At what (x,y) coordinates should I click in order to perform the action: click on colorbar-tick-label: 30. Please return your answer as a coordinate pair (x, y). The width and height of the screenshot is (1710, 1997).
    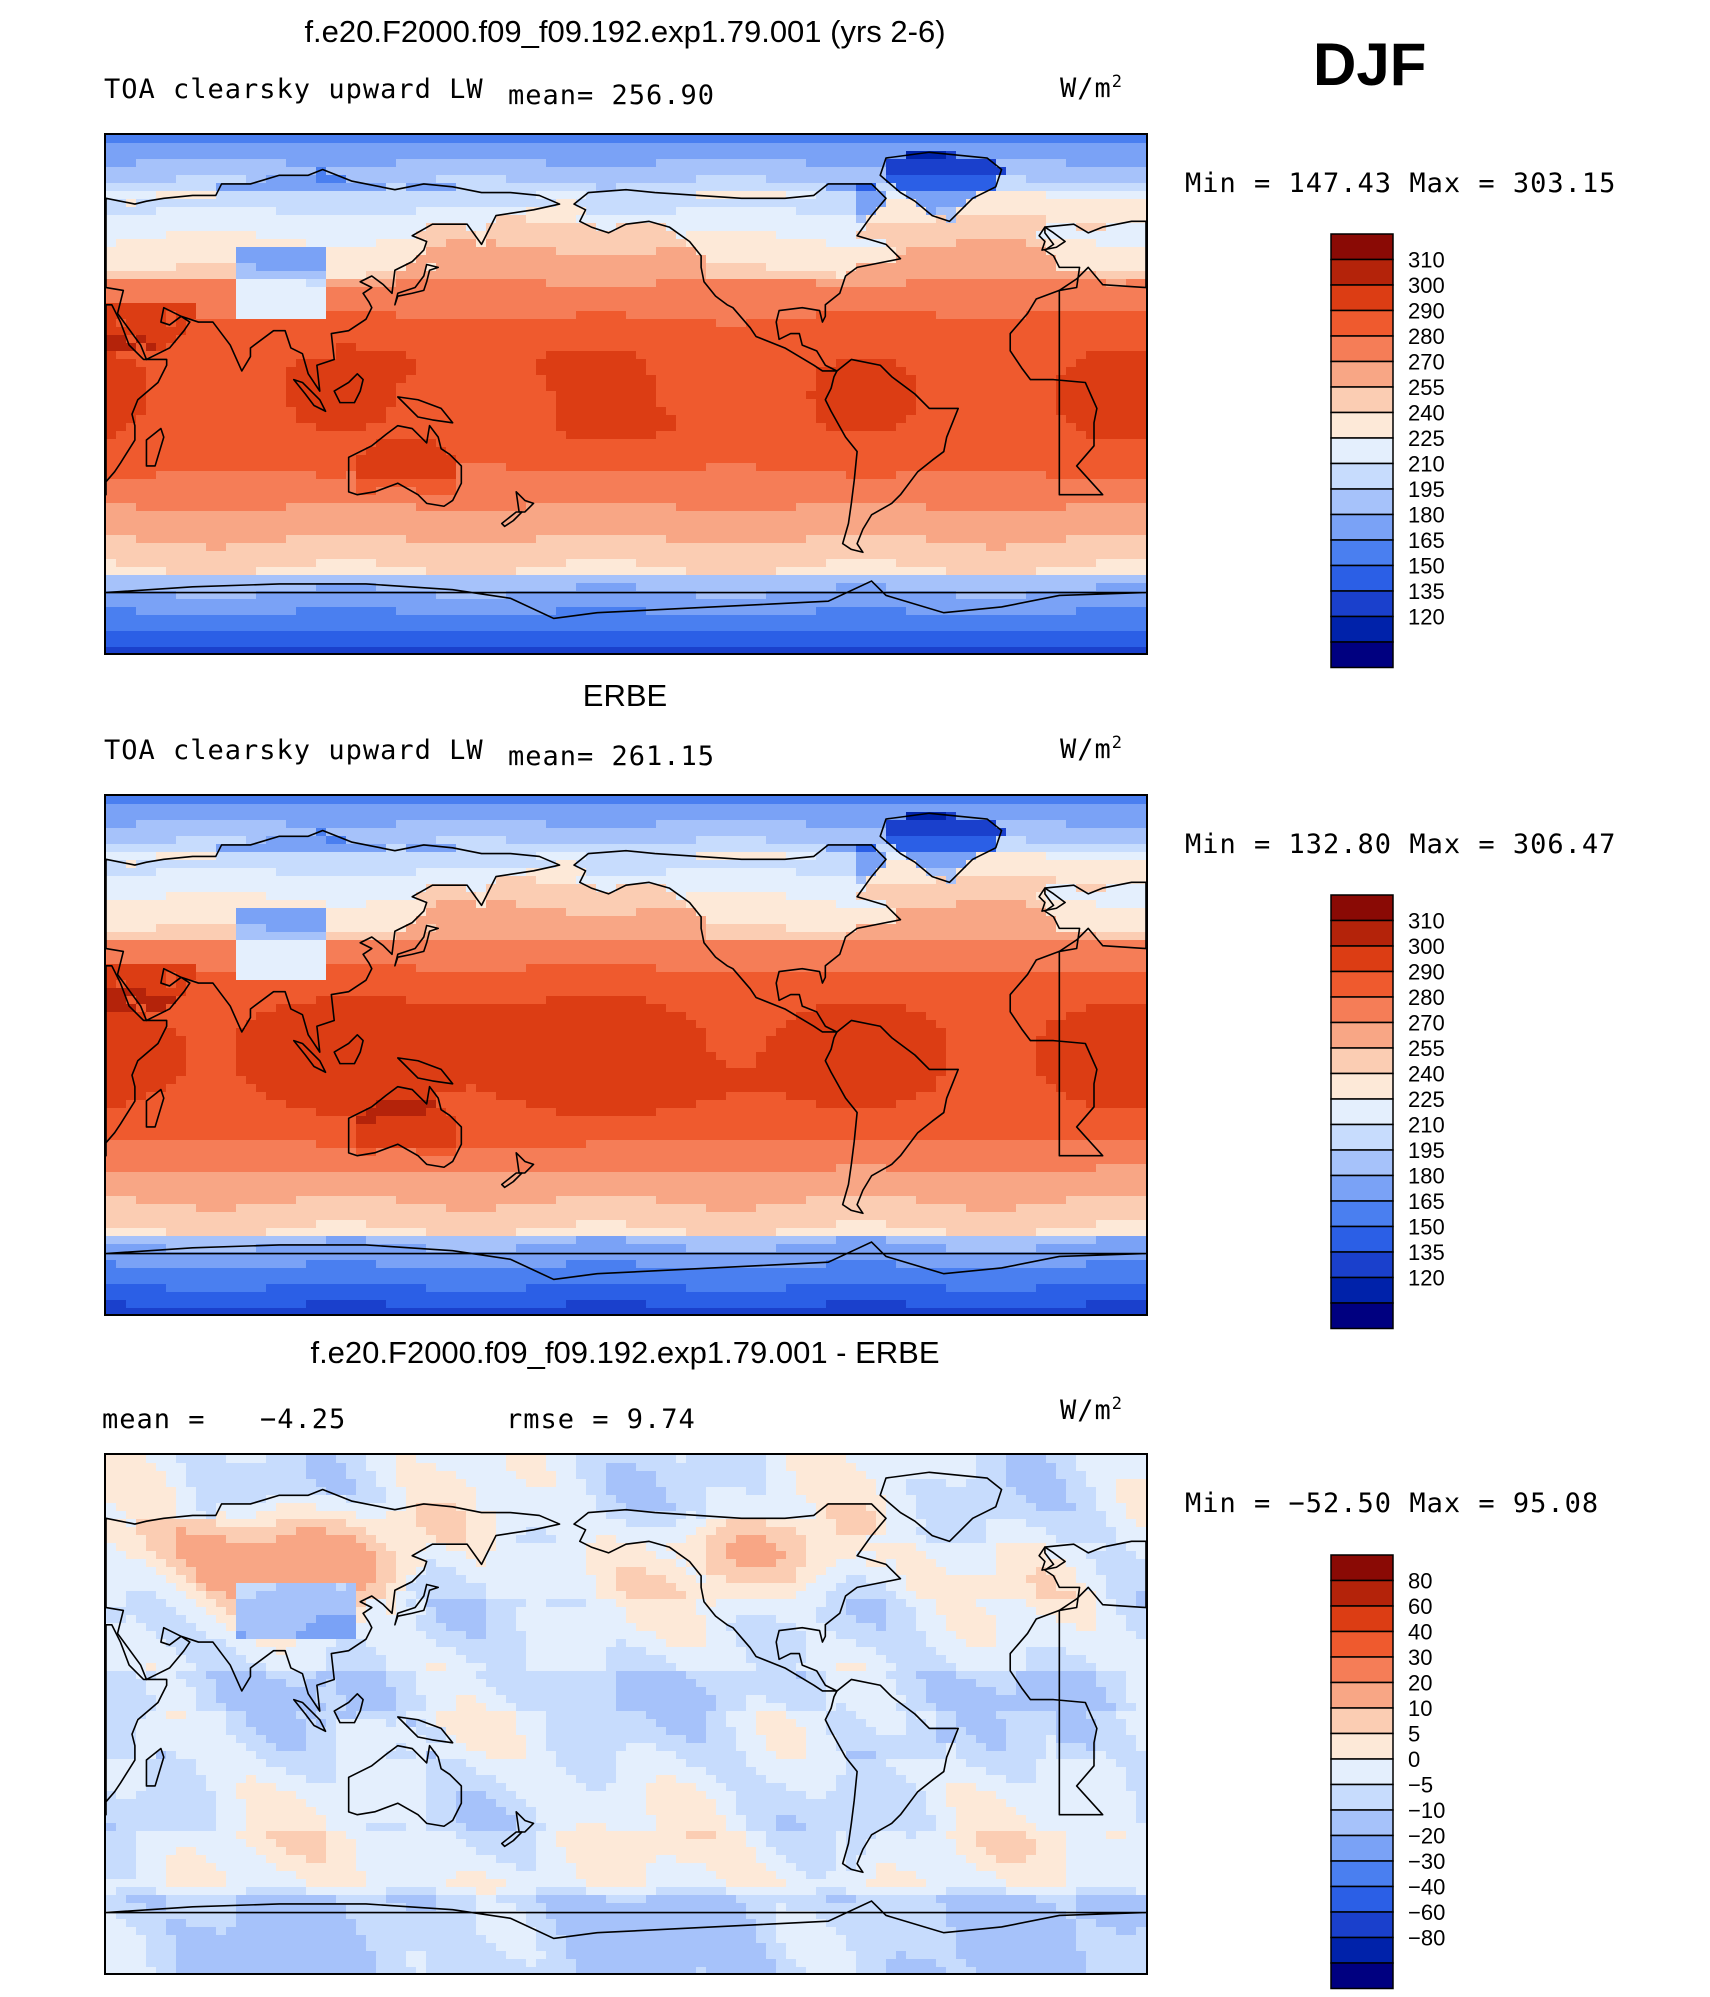
    Looking at the image, I should click on (1420, 1657).